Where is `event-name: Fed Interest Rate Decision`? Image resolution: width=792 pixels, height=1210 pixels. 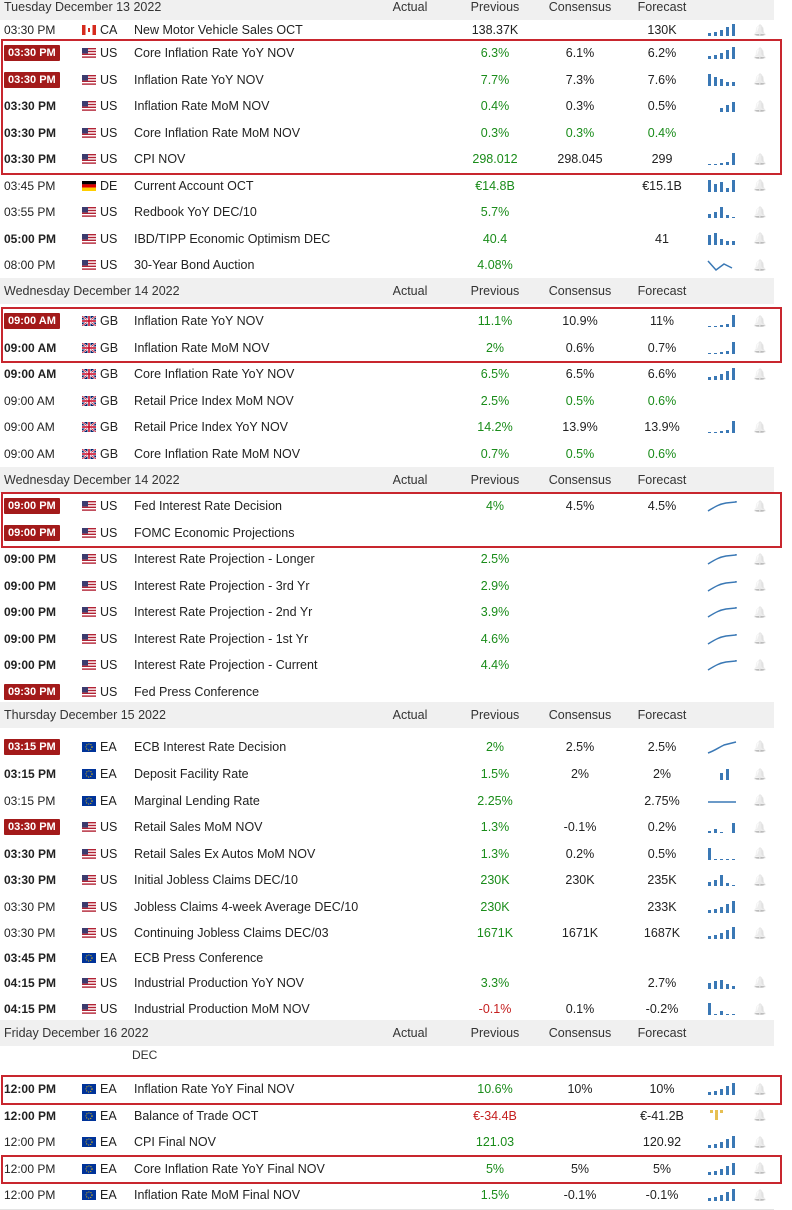 event-name: Fed Interest Rate Decision is located at coordinates (208, 506).